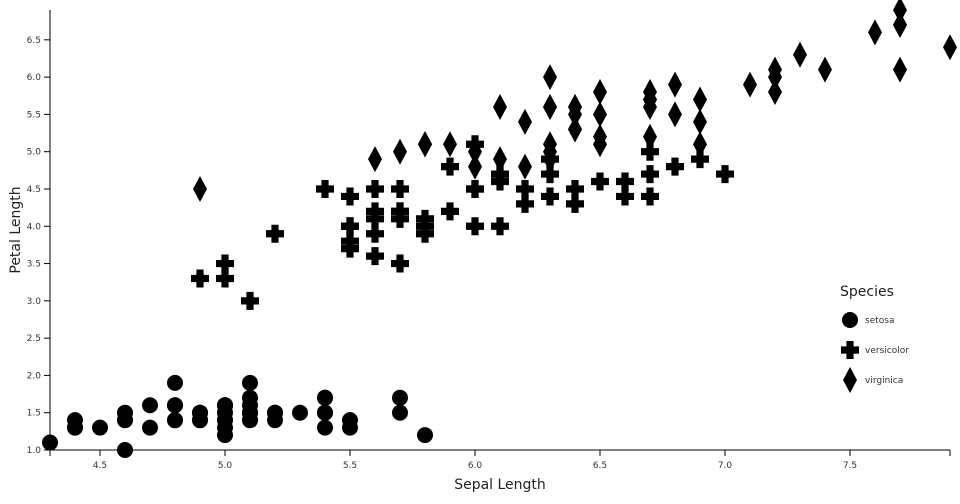  I want to click on y-axis-title: Petal Length, so click(16, 229).